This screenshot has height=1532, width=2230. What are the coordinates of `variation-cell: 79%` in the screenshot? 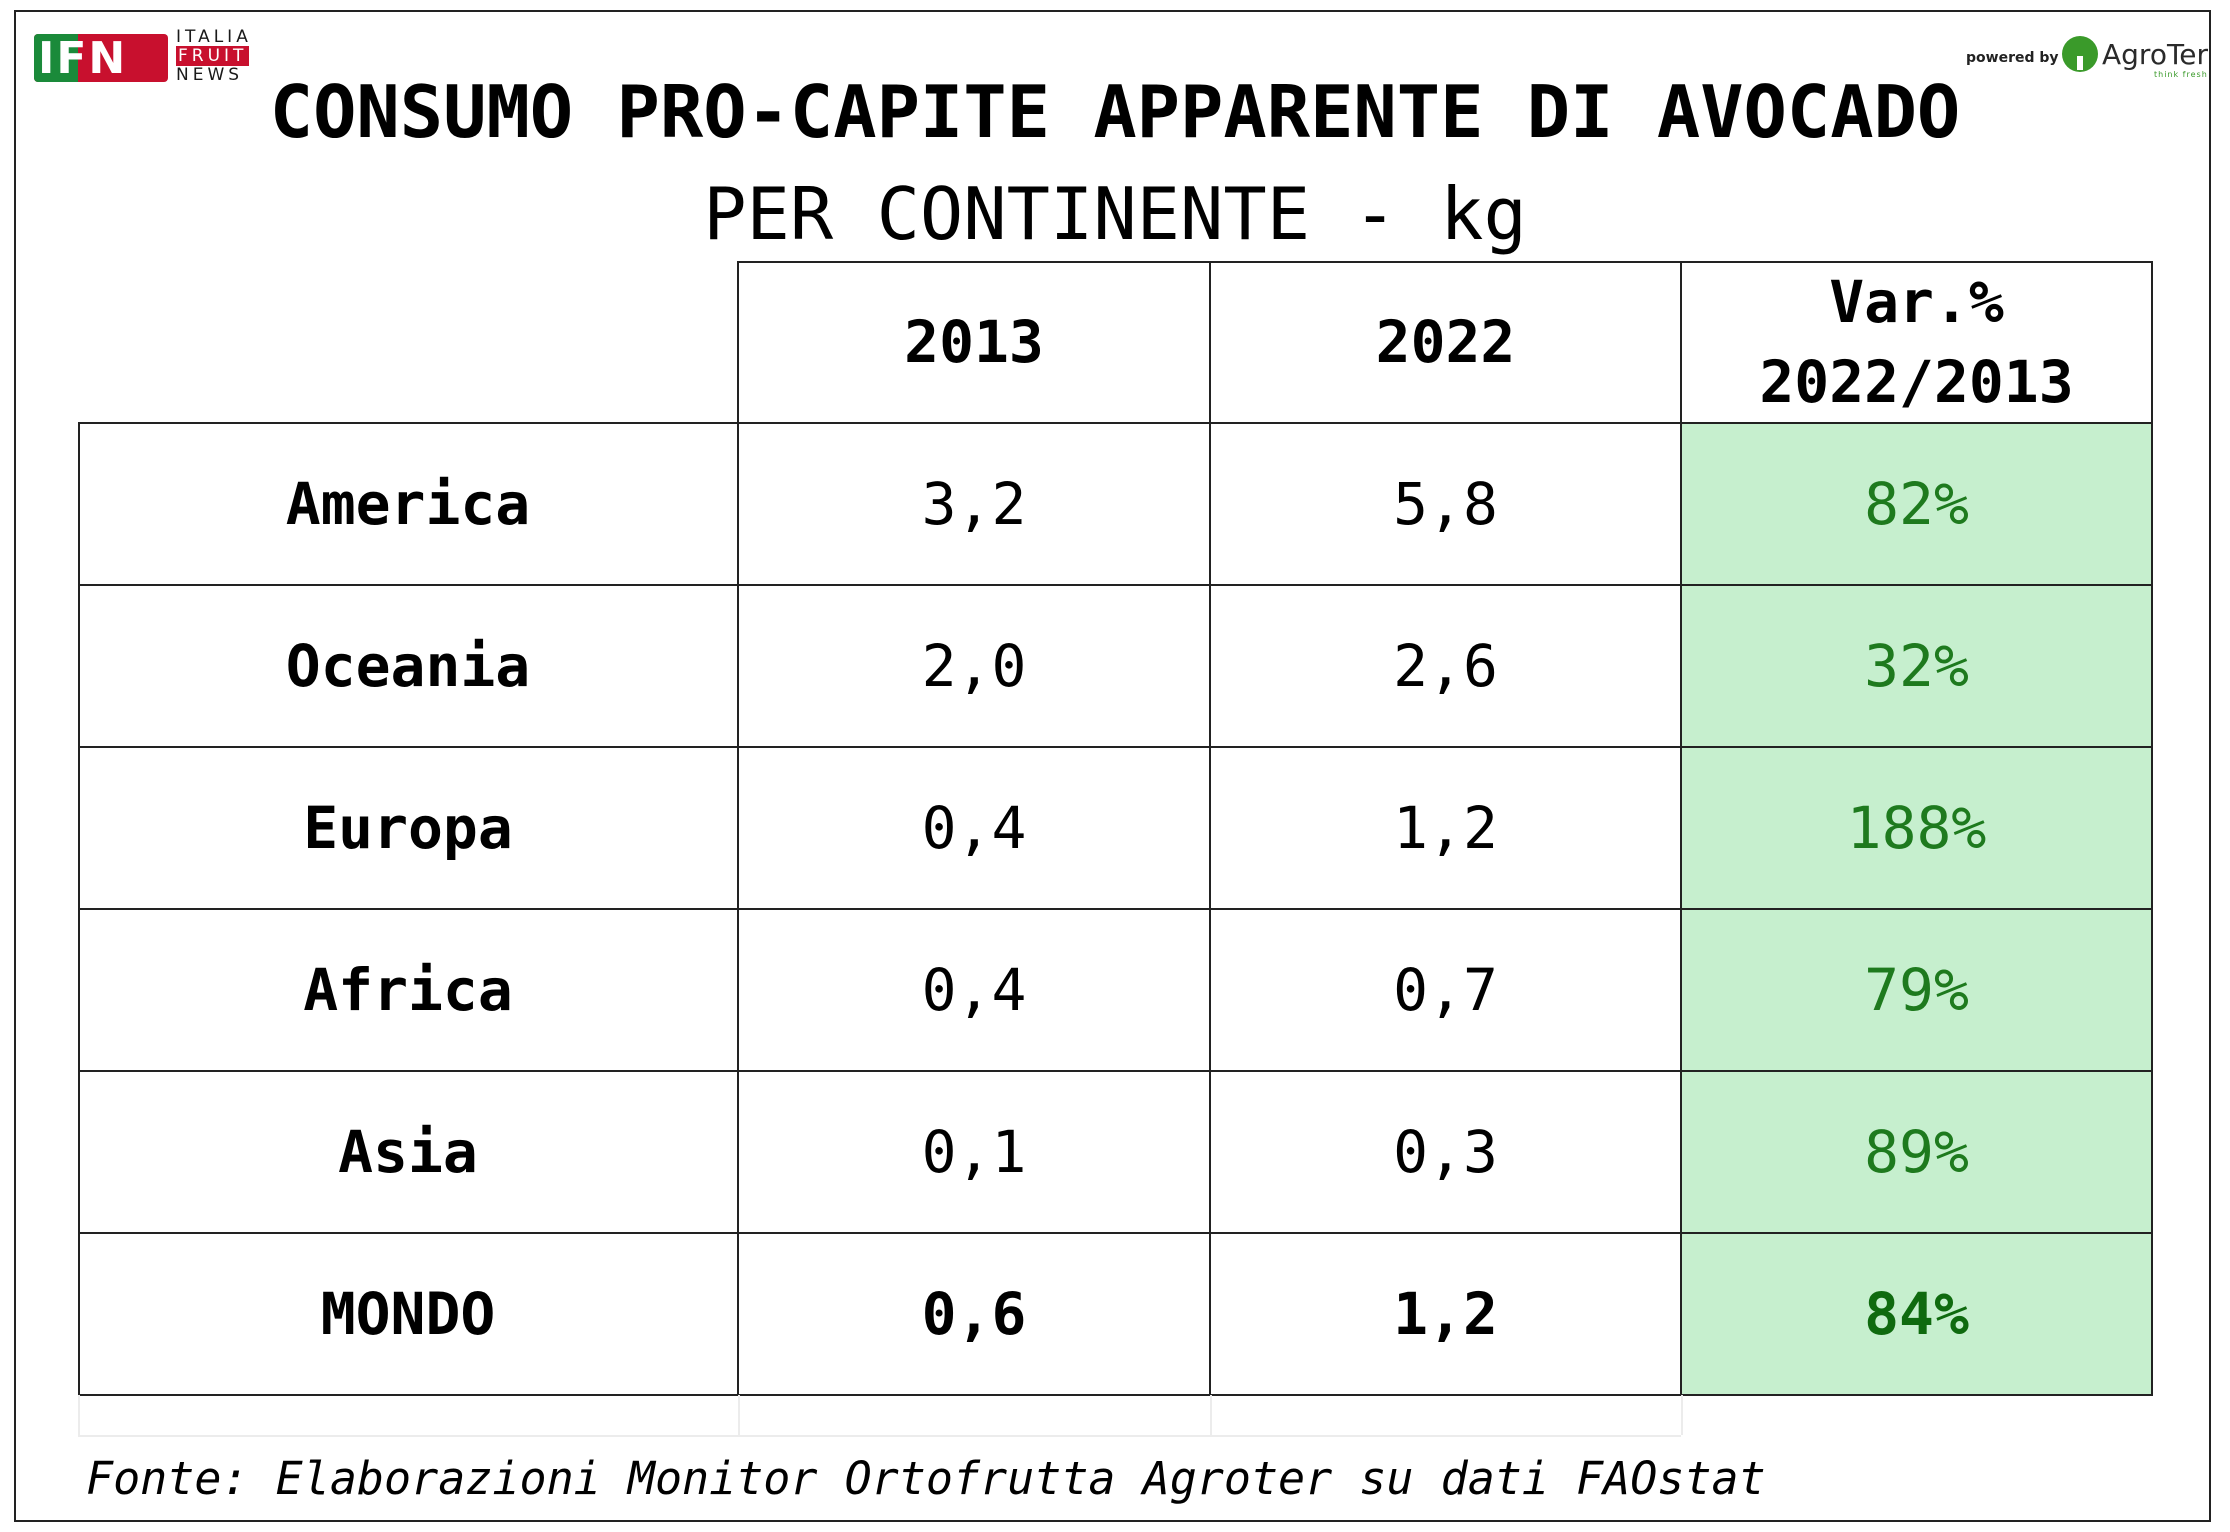 It's located at (1916, 990).